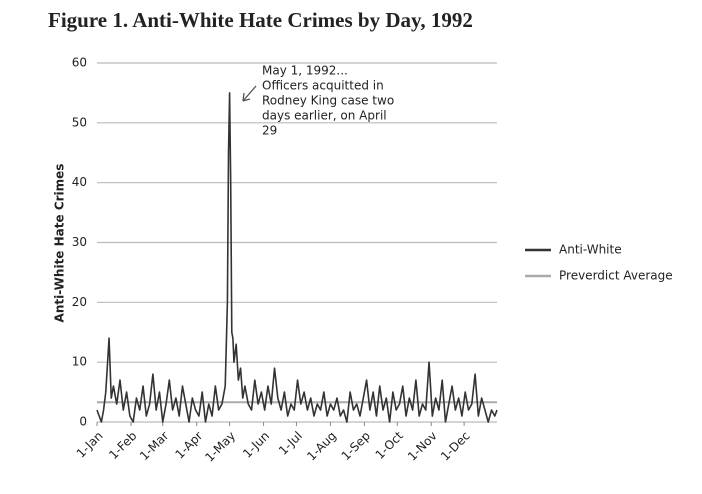 Image resolution: width=702 pixels, height=494 pixels. Describe the element at coordinates (79, 122) in the screenshot. I see `y-tick-label: 50` at that location.